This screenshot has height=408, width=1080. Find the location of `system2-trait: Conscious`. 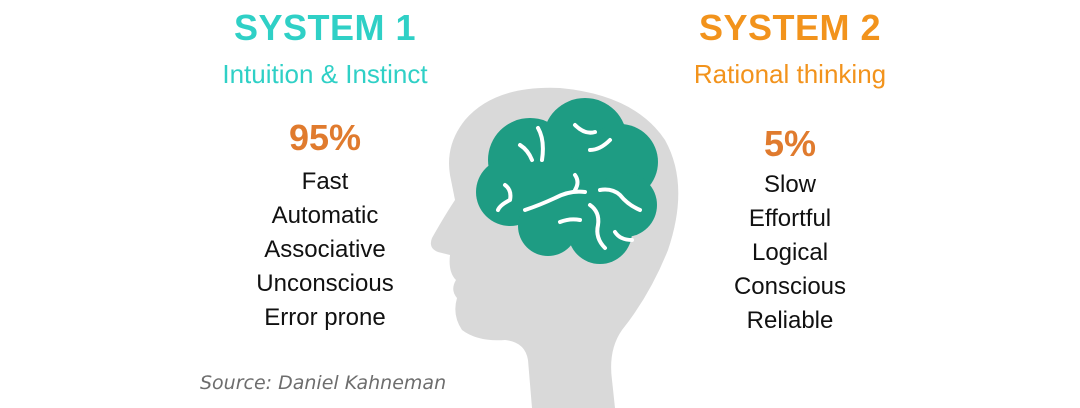

system2-trait: Conscious is located at coordinates (790, 286).